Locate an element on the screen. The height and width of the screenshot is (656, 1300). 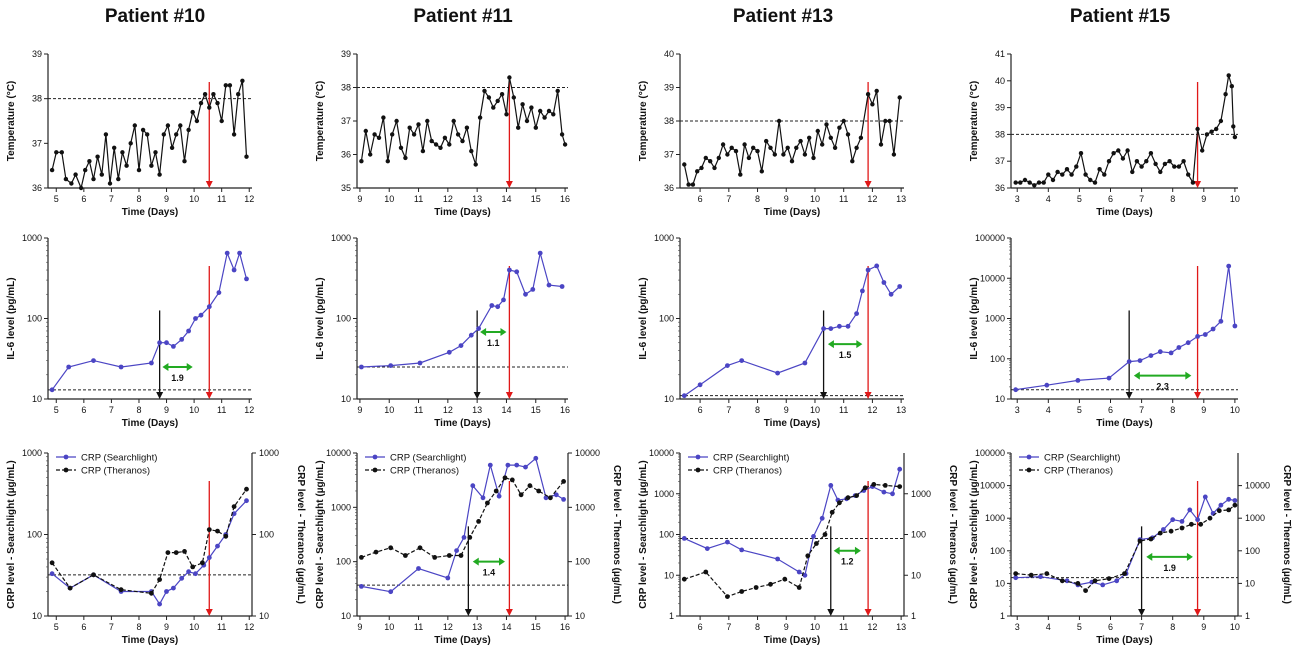
temp-p10-xtick-label-7: 12 is located at coordinates (249, 199).